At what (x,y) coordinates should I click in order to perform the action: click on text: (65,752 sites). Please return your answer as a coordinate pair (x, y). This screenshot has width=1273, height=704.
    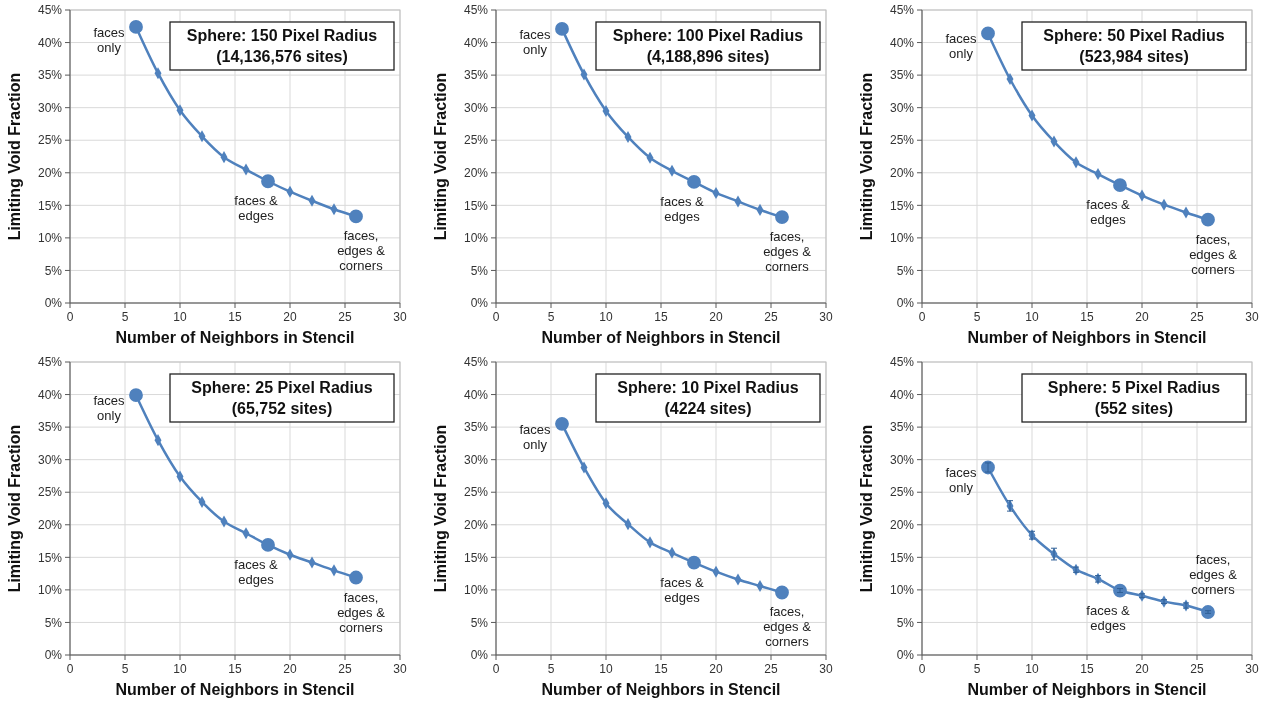
    Looking at the image, I should click on (282, 408).